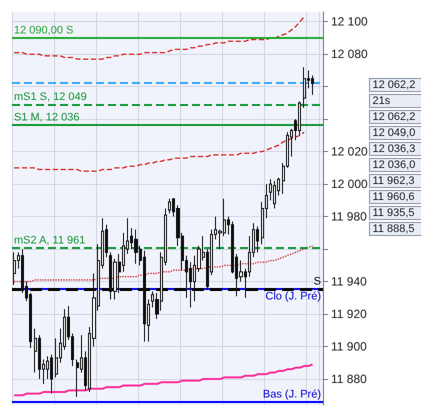 This screenshot has width=429, height=417. Describe the element at coordinates (50, 97) in the screenshot. I see `ref-line-label: mS1 S, 12 049` at that location.